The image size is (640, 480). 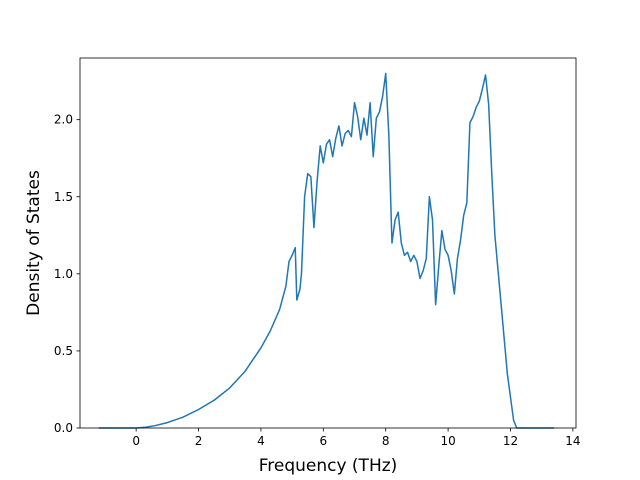 What do you see at coordinates (63, 197) in the screenshot?
I see `y-tick-label: 1.5` at bounding box center [63, 197].